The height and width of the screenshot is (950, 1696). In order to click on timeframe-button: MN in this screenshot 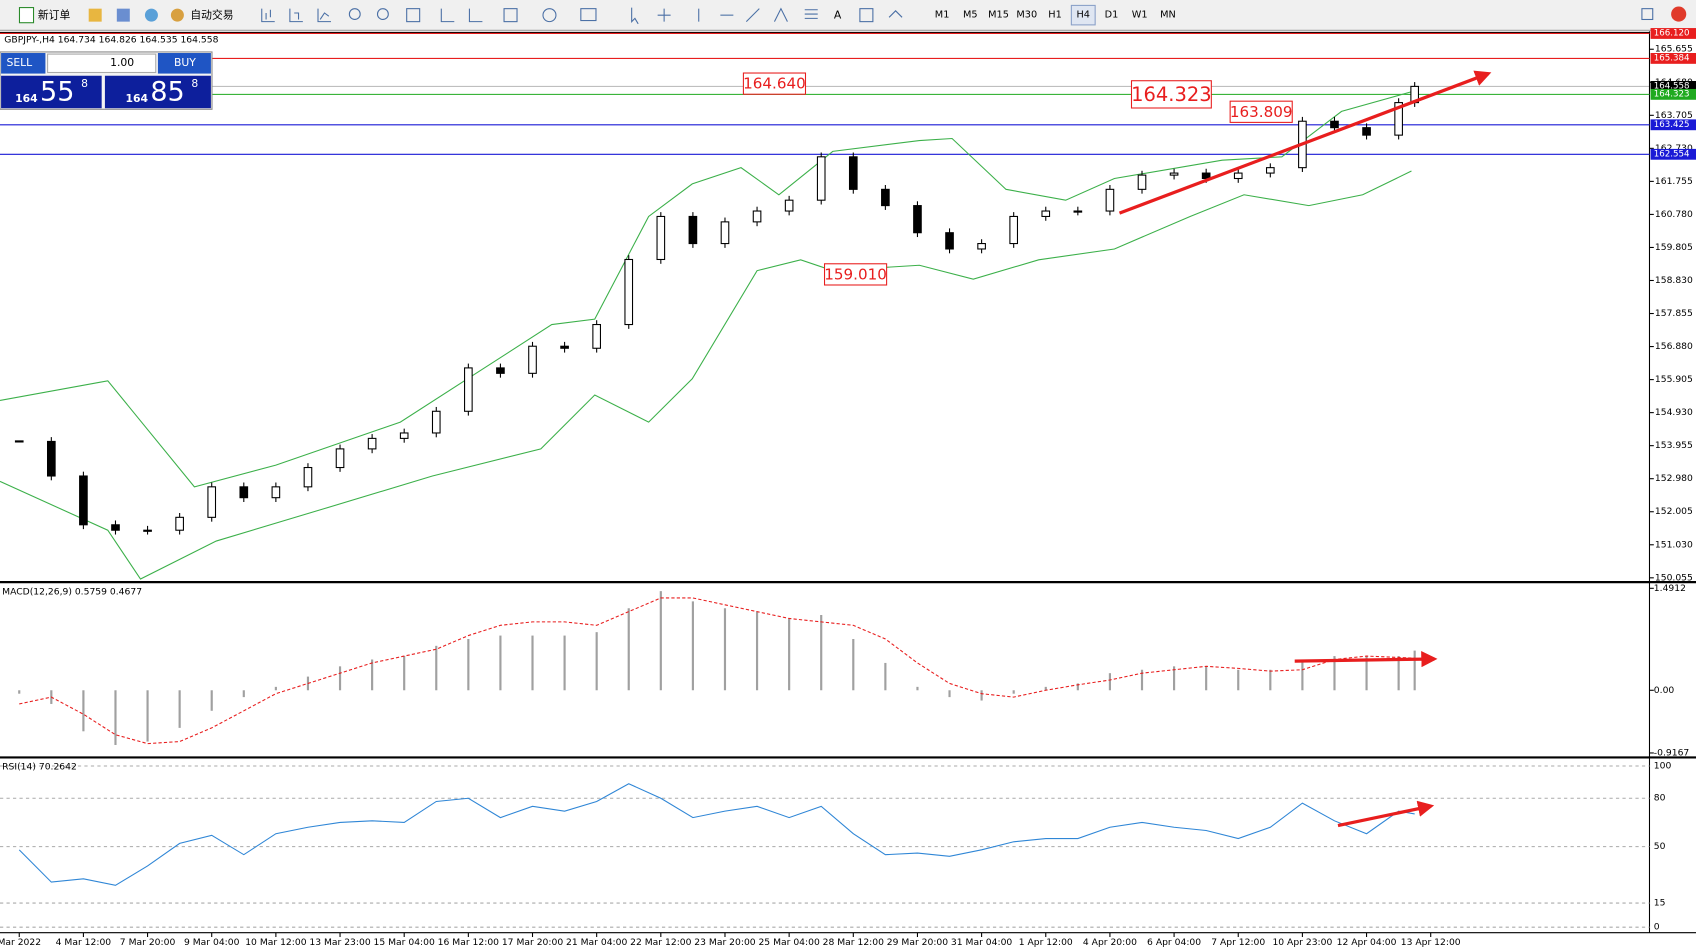, I will do `click(1168, 15)`.